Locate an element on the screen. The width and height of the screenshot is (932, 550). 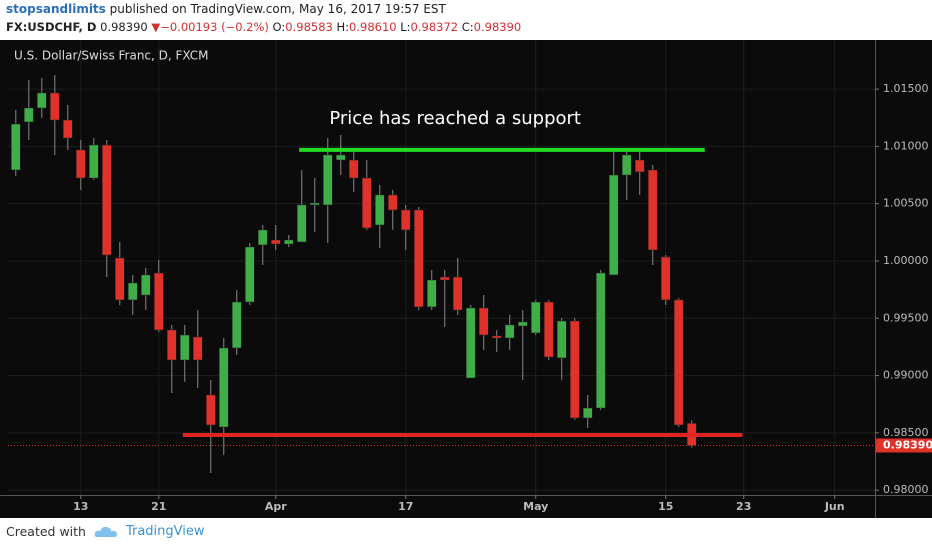
chart-title: U.S. Dollar/Swiss Franc, D, FXCM is located at coordinates (111, 56).